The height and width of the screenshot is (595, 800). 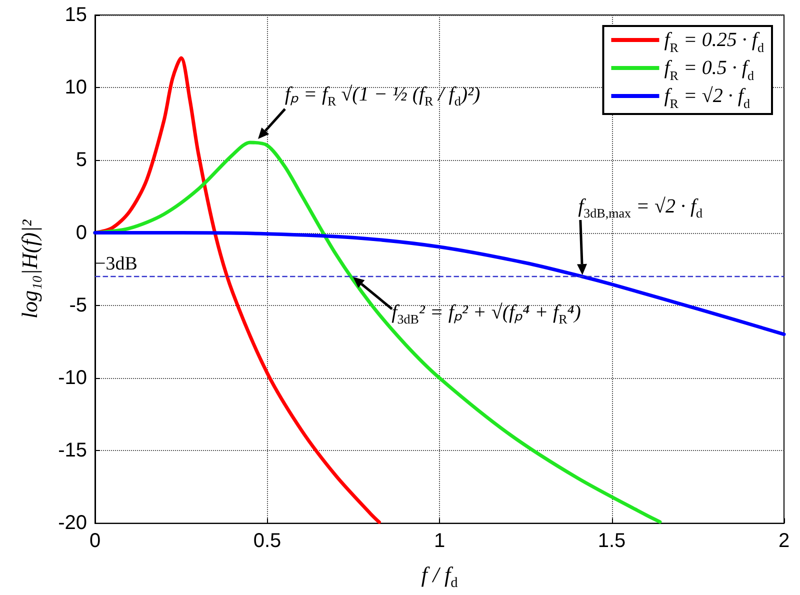 I want to click on y-tick-label: 5, so click(x=81, y=160).